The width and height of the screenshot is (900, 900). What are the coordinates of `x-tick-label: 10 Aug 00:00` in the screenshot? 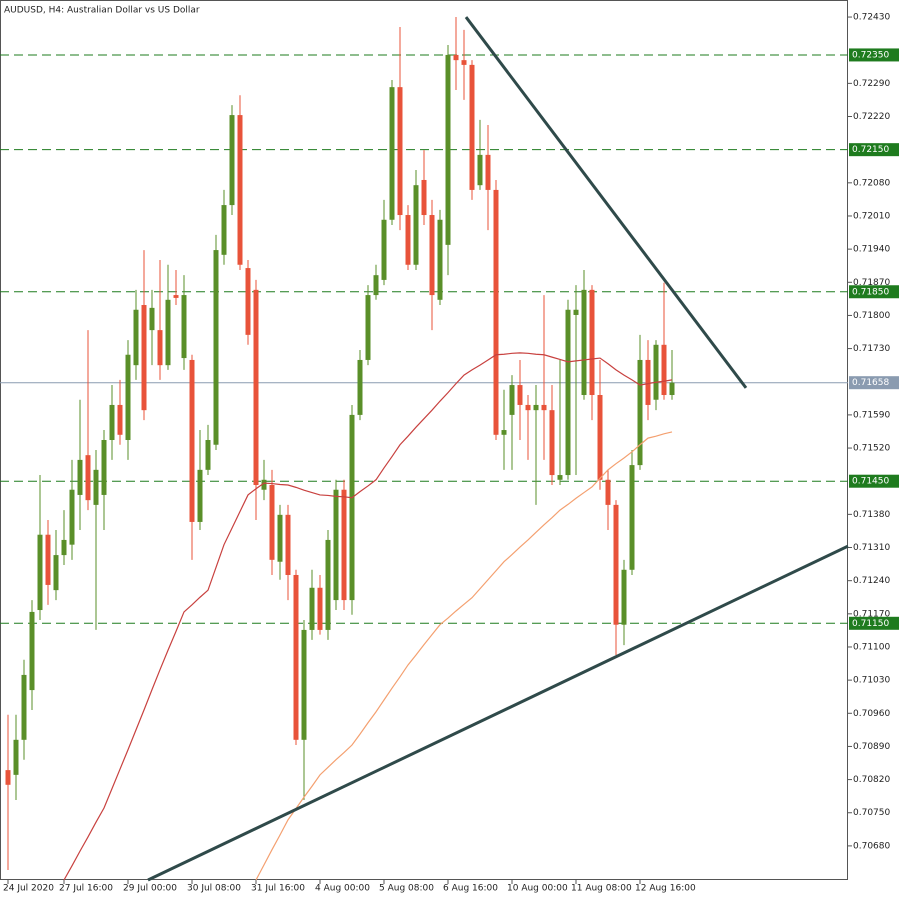 It's located at (537, 889).